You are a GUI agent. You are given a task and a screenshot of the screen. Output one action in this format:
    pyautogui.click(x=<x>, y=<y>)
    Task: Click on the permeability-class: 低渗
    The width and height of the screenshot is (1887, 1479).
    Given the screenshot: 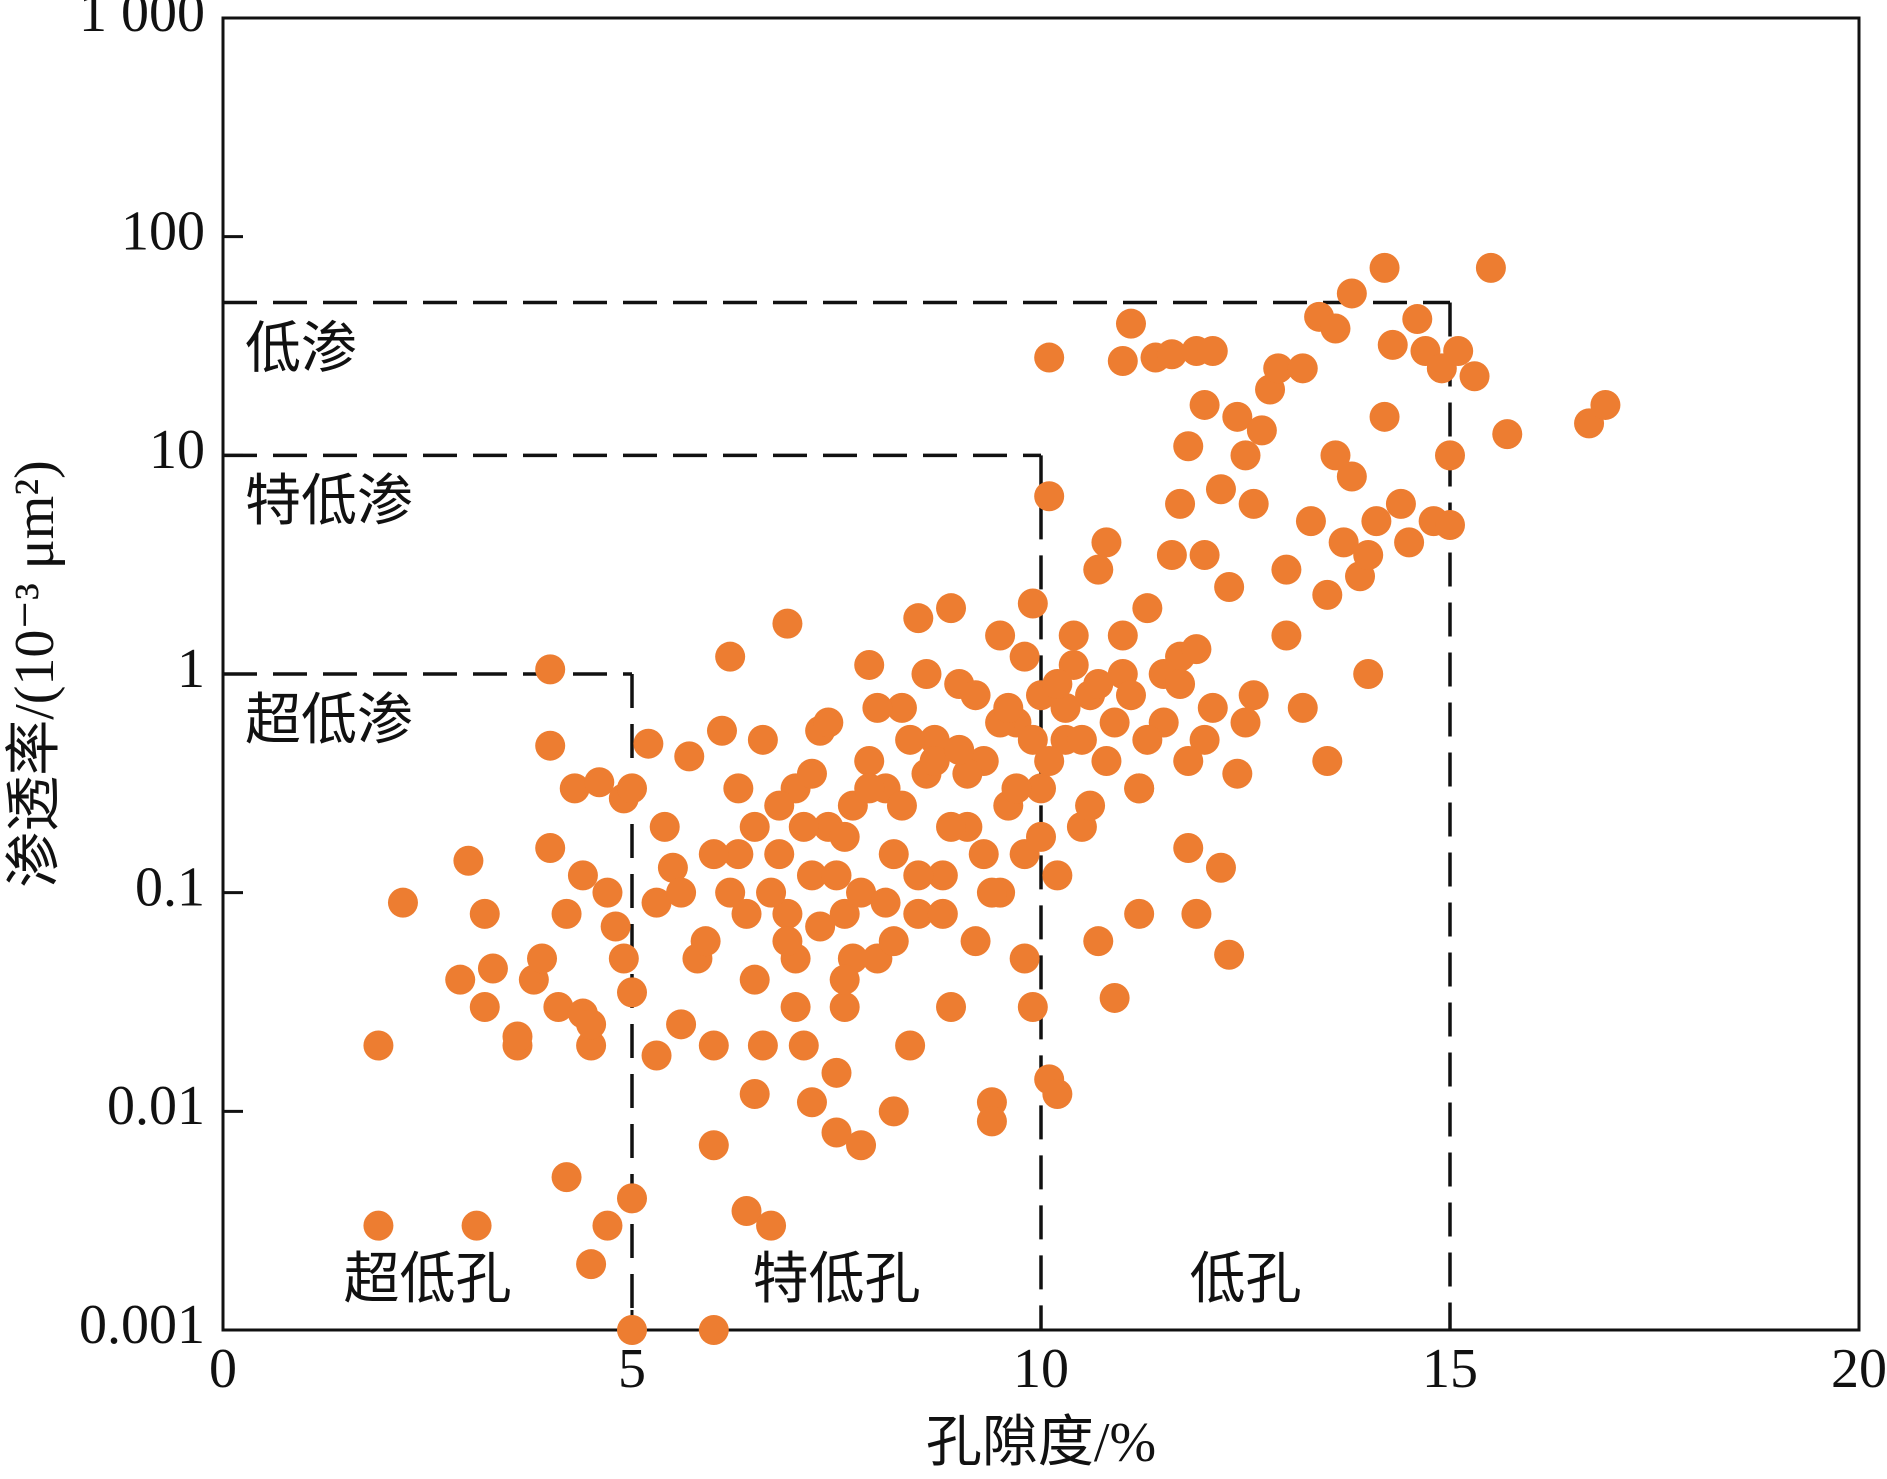 What is the action you would take?
    pyautogui.click(x=301, y=349)
    